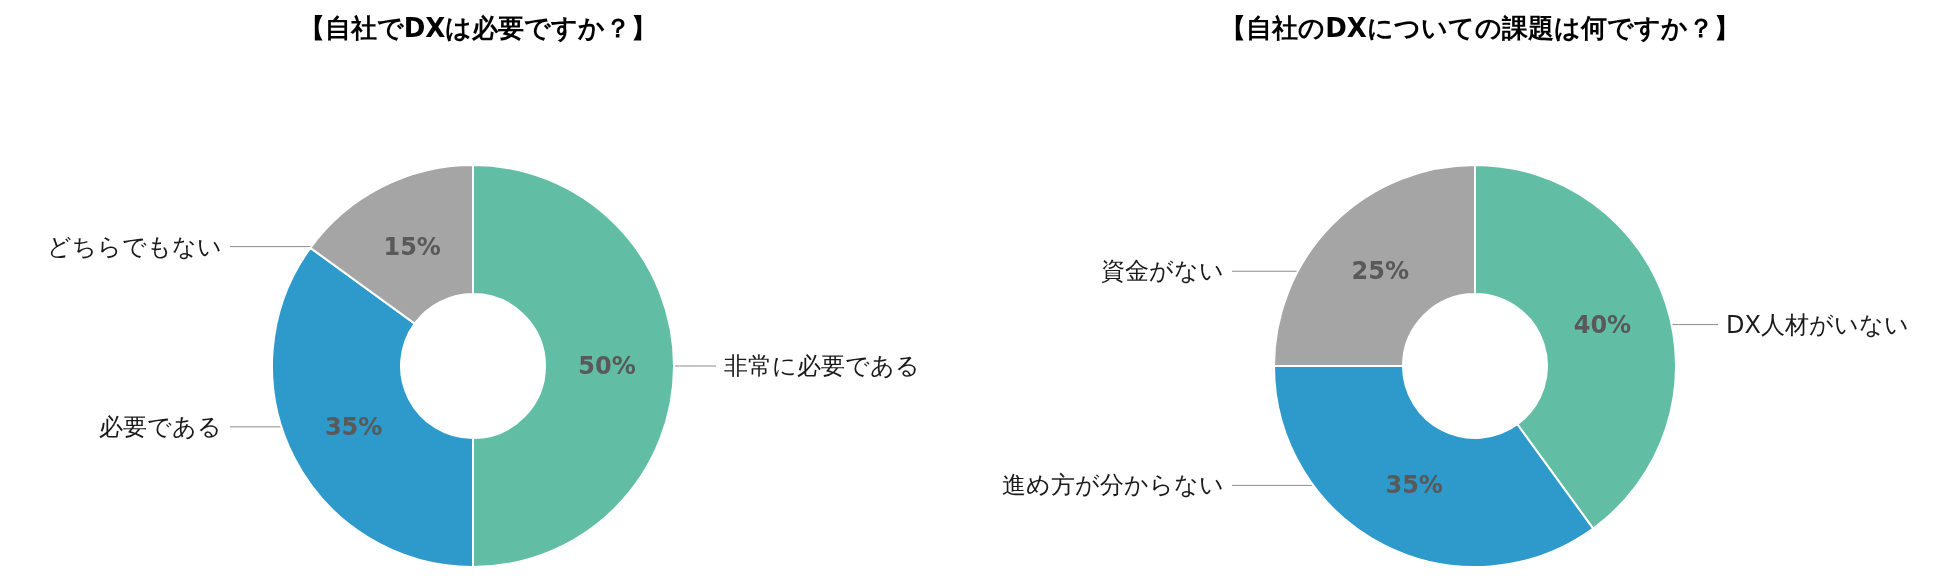 This screenshot has width=1950, height=588. I want to click on chart-title: 【自社のDXについての課題は何ですか？】, so click(1480, 28).